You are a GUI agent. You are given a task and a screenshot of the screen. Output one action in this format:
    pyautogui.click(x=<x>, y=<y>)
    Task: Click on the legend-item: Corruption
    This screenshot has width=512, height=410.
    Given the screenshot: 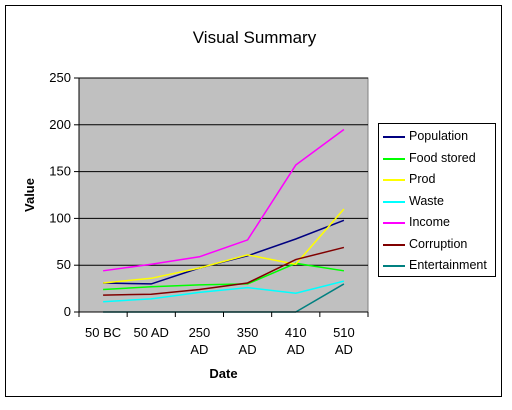 What is the action you would take?
    pyautogui.click(x=437, y=245)
    